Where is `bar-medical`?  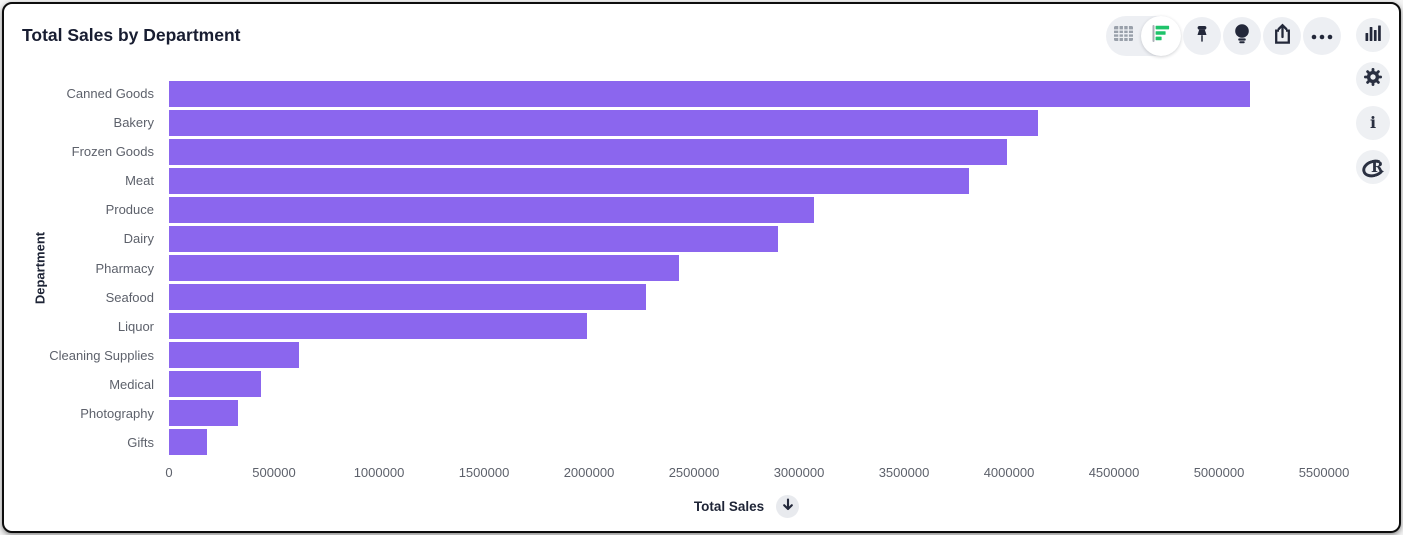 bar-medical is located at coordinates (215, 384).